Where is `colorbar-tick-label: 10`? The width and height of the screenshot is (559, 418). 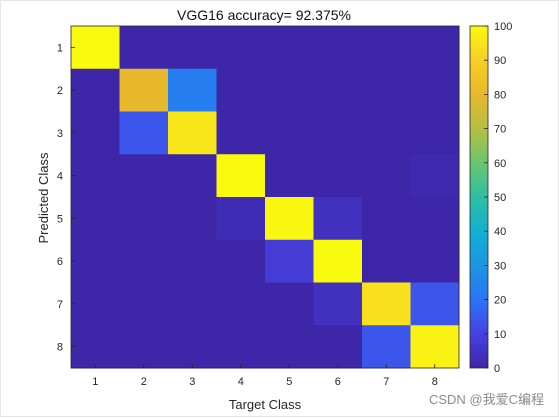
colorbar-tick-label: 10 is located at coordinates (500, 335).